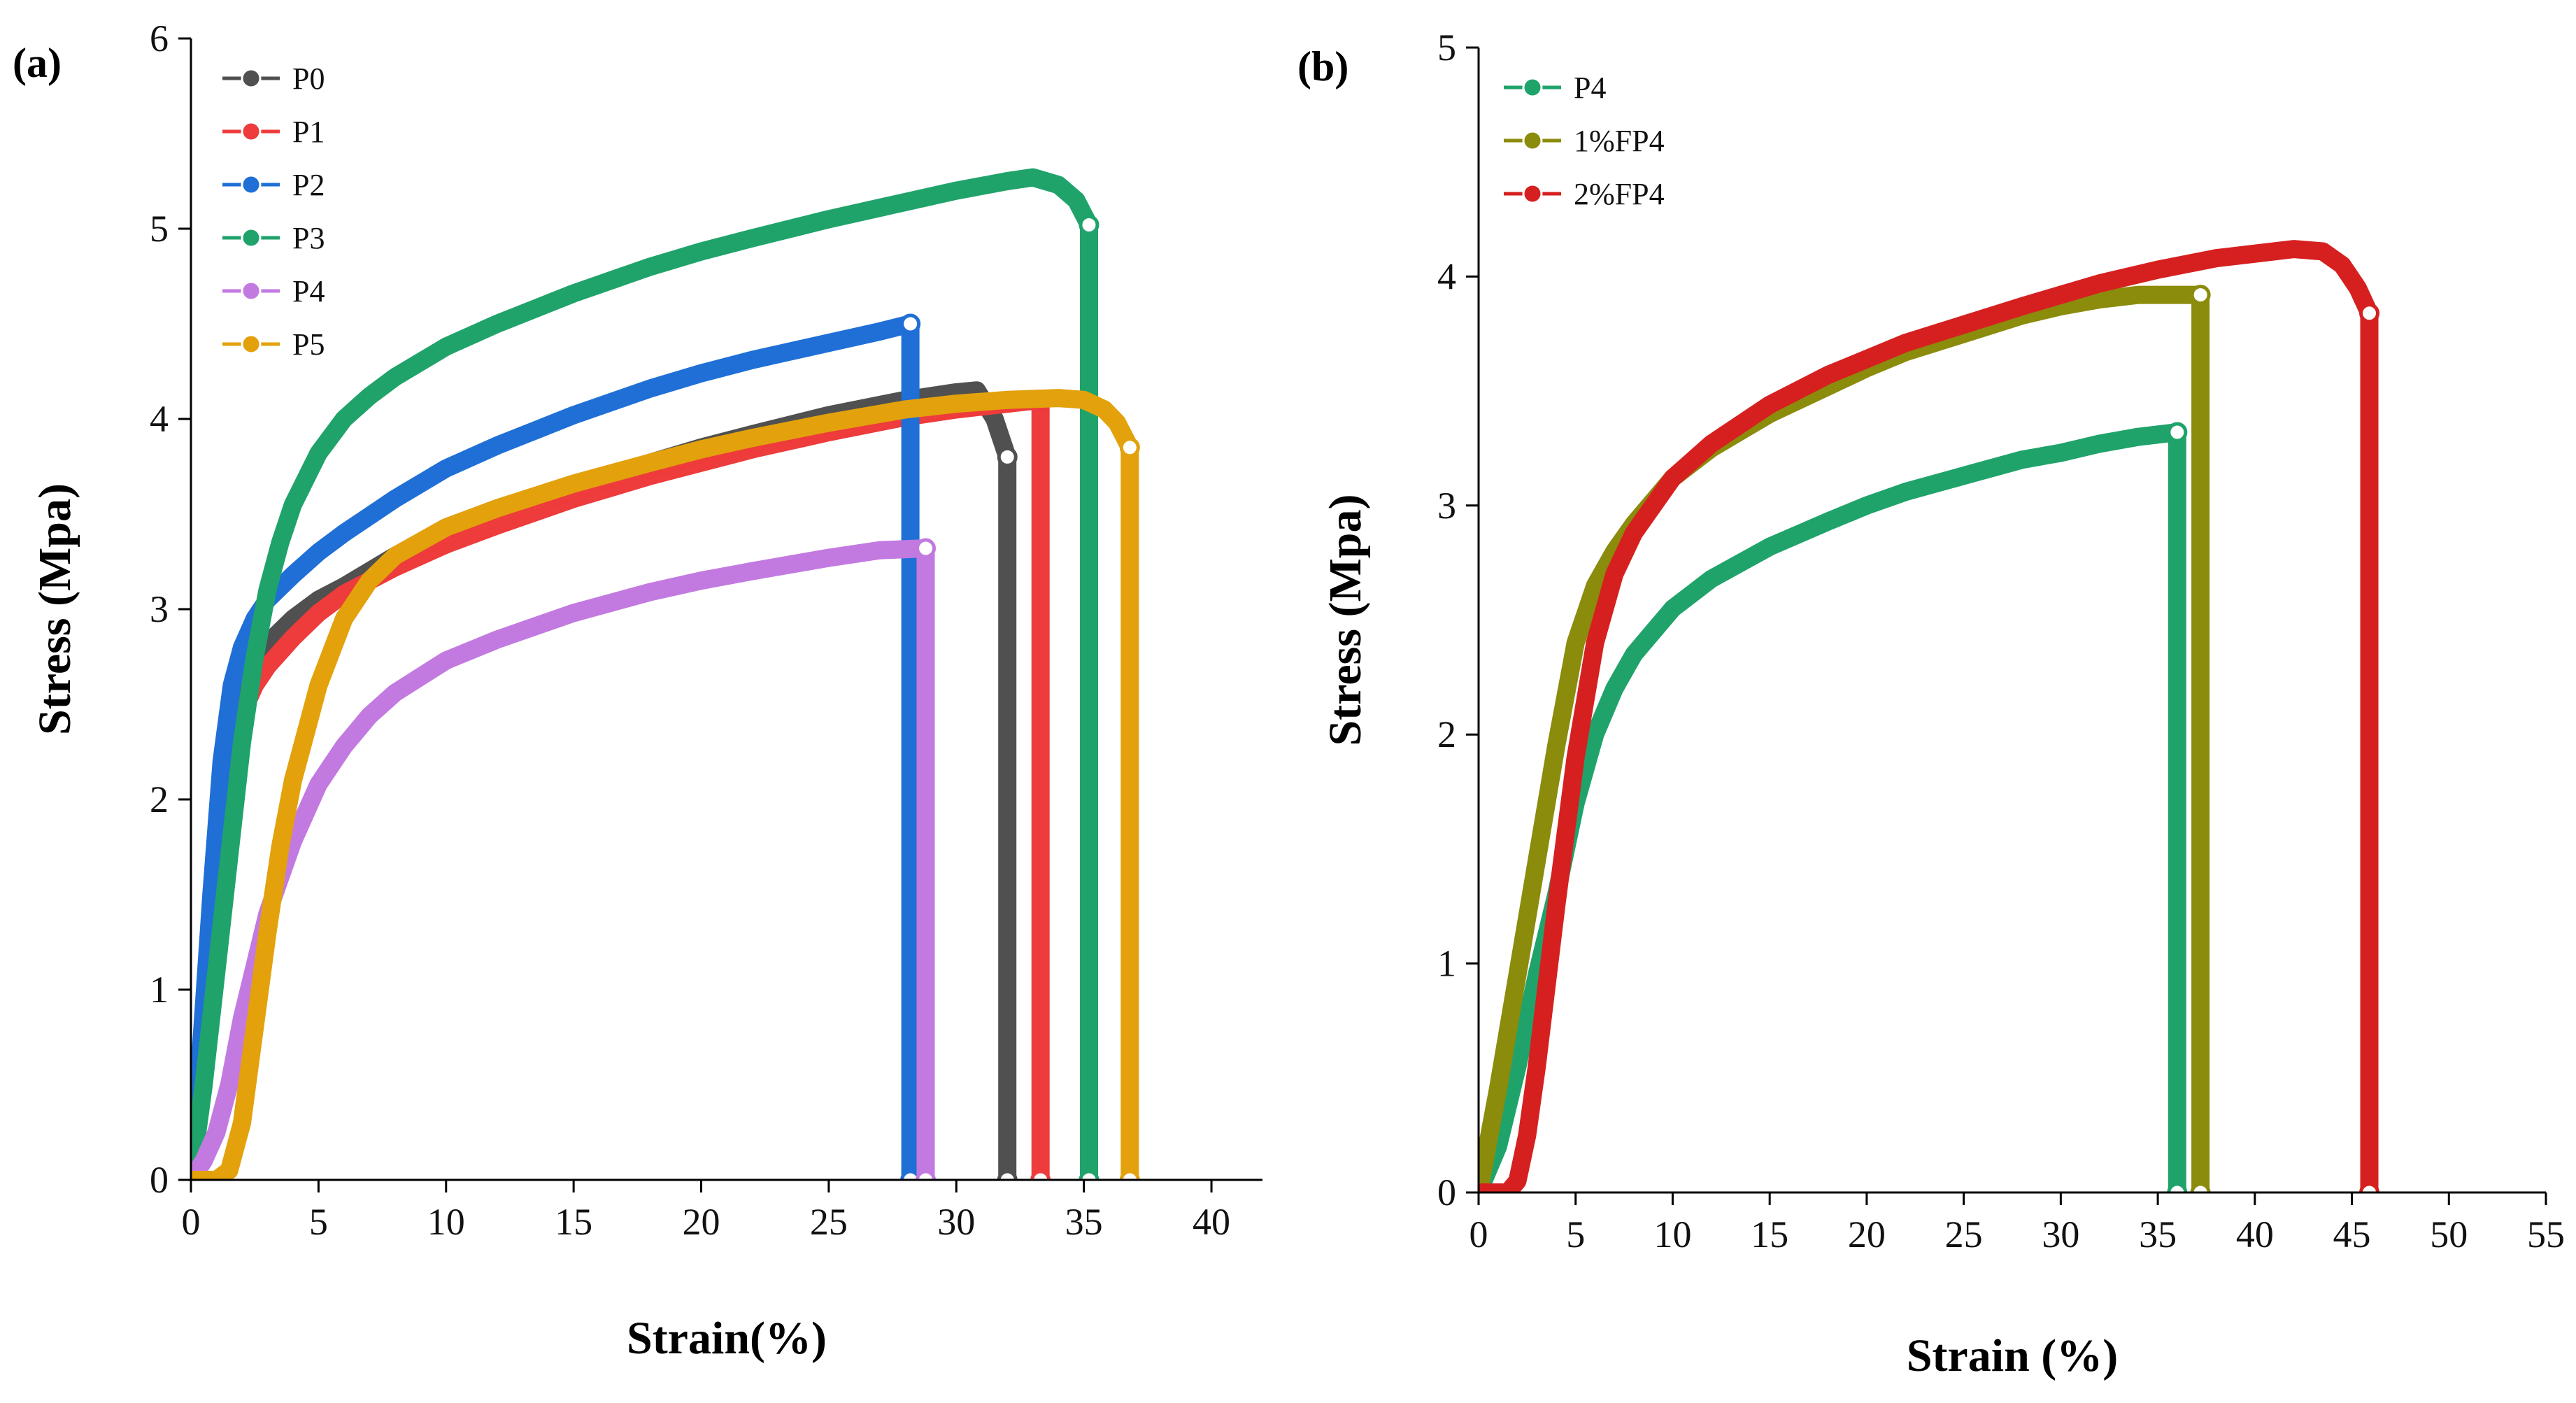 The image size is (2576, 1403). What do you see at coordinates (159, 990) in the screenshot?
I see `panel-a-y-tick-label: 1` at bounding box center [159, 990].